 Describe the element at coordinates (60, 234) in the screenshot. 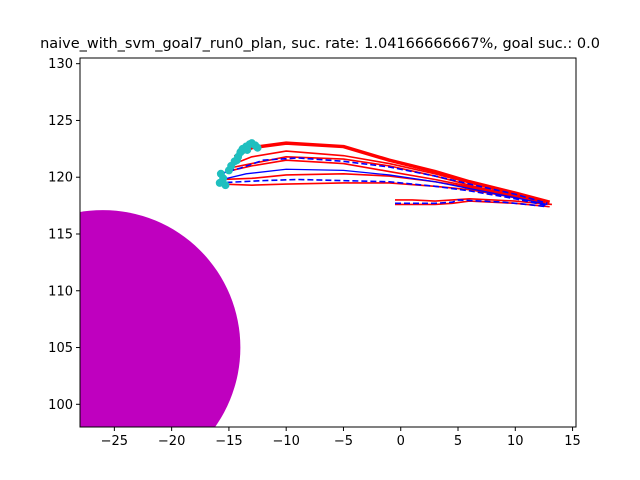

I see `y-tick-label: 115` at that location.